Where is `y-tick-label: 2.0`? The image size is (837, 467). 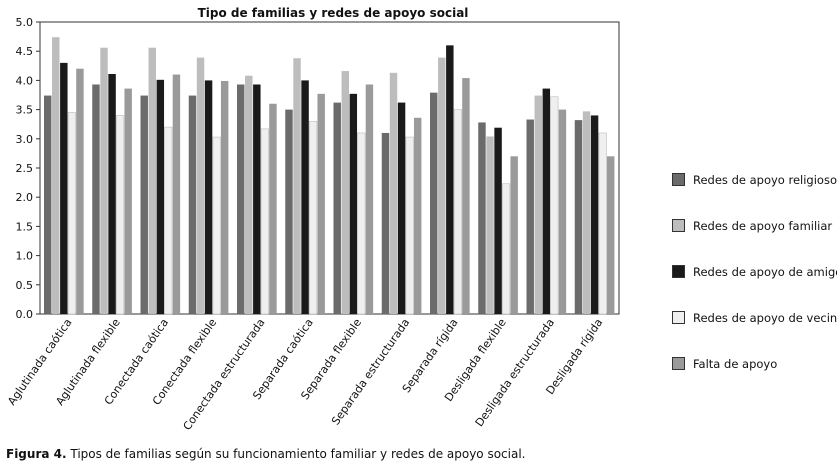 y-tick-label: 2.0 is located at coordinates (25, 197).